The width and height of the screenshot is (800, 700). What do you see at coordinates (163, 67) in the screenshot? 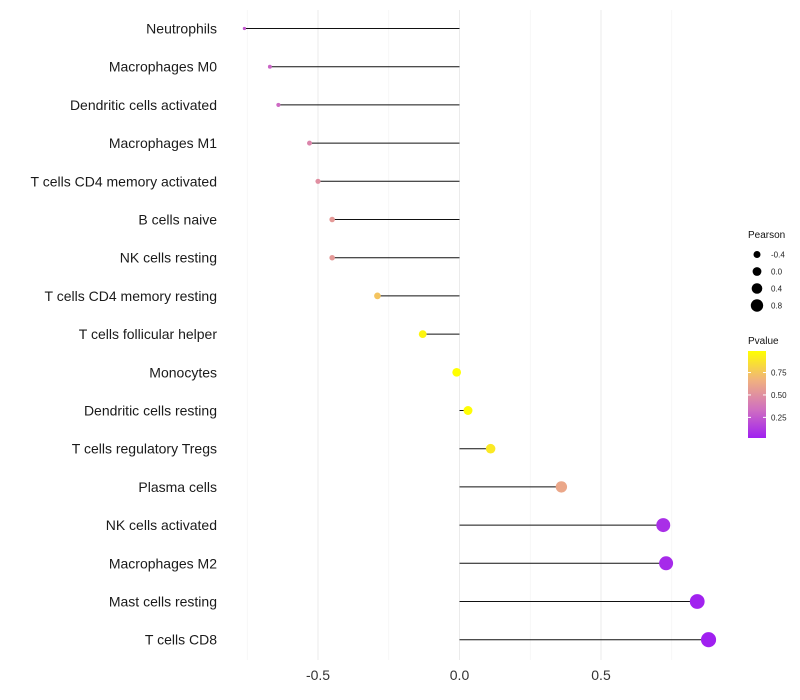
I see `category-label: Macrophages M0` at bounding box center [163, 67].